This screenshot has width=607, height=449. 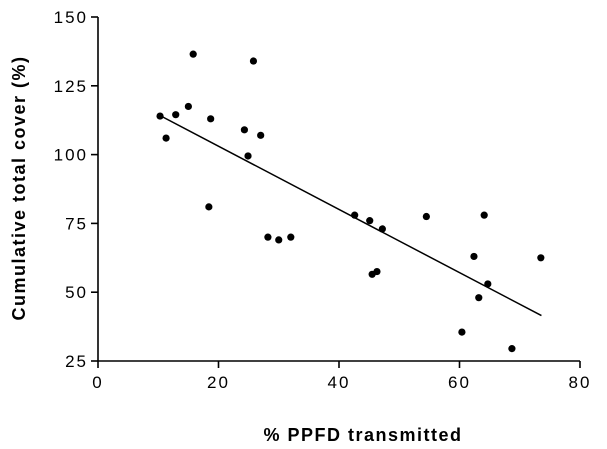 I want to click on y-tick-label: 25, so click(x=76, y=361).